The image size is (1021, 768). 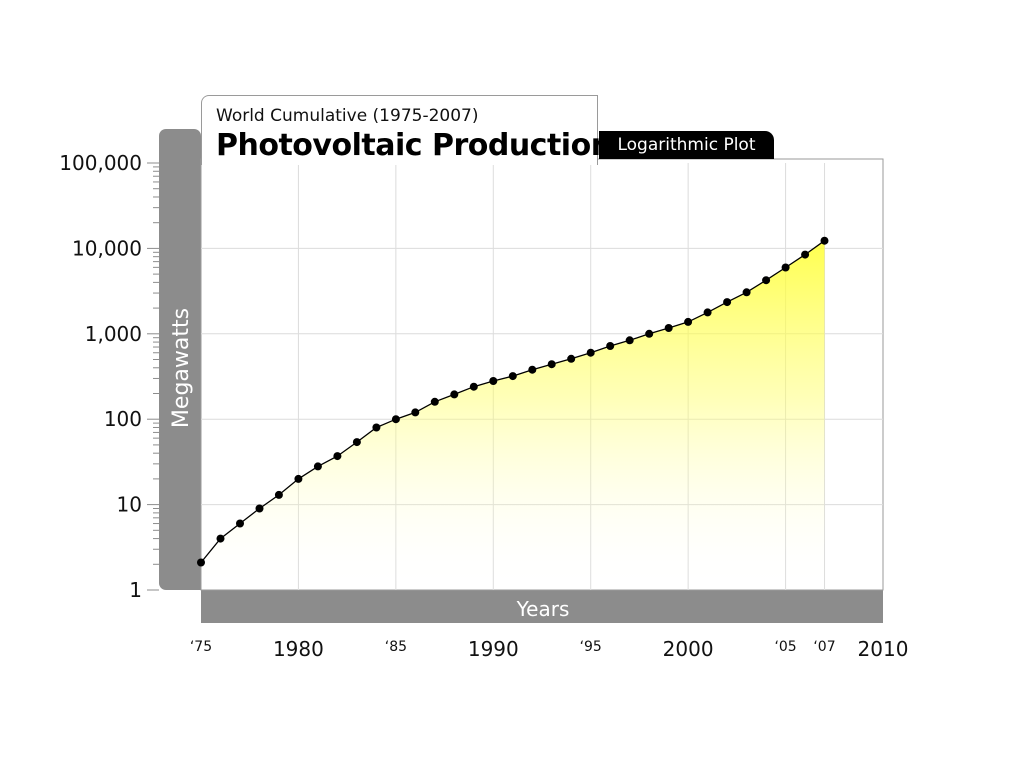 I want to click on x-tick-label: 1980, so click(x=298, y=649).